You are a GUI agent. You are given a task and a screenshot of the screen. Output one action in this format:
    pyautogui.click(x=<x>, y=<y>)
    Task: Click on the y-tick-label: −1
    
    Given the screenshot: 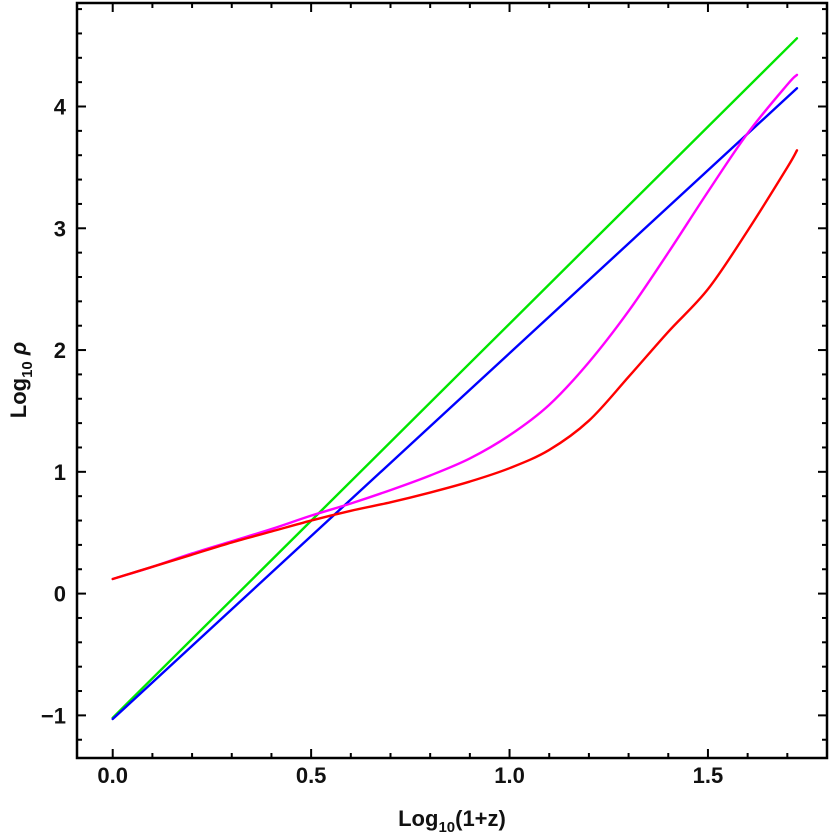 What is the action you would take?
    pyautogui.click(x=53, y=715)
    